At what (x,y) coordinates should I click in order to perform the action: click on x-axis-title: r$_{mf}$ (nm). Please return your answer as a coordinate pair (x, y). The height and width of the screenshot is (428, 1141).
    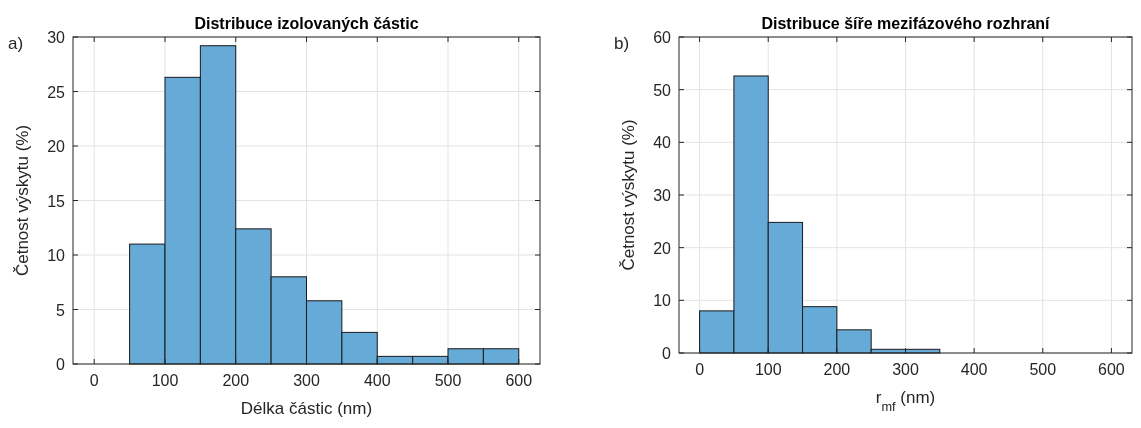
    Looking at the image, I should click on (905, 401).